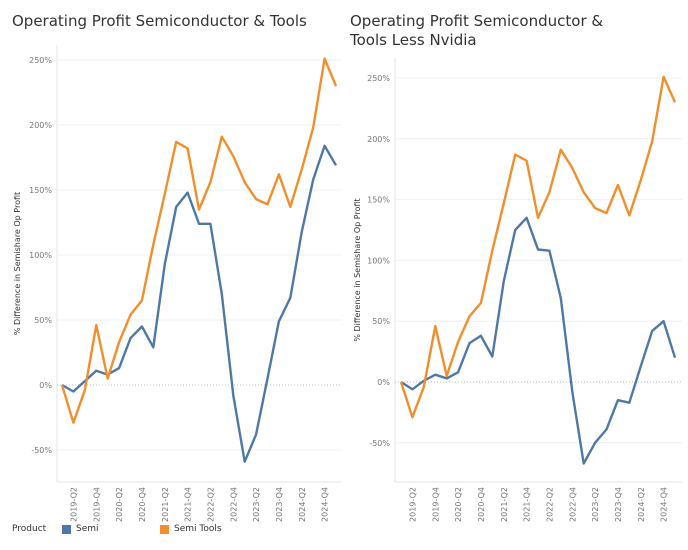 The width and height of the screenshot is (688, 550). I want to click on legend-label: Semi, so click(87, 529).